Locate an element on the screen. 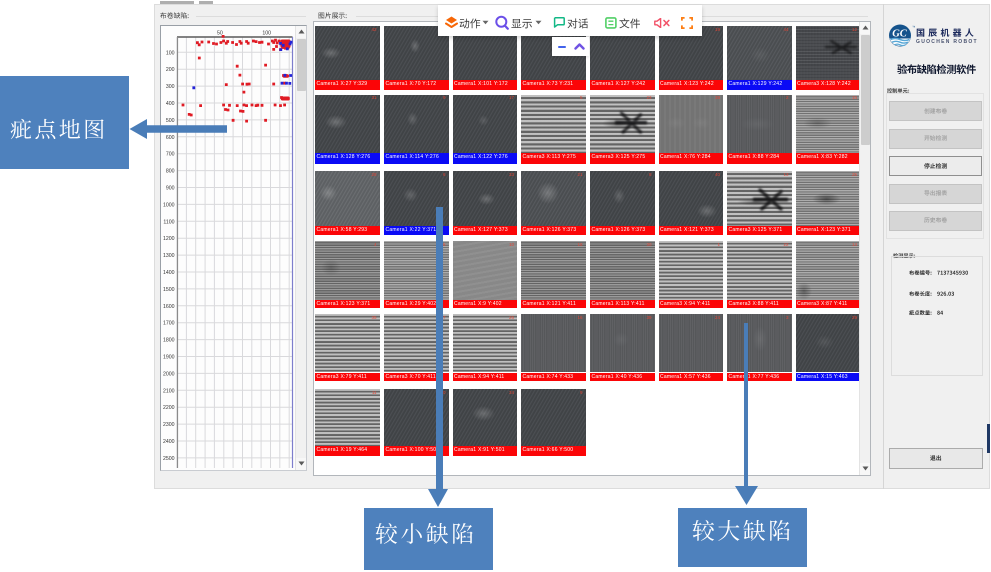 The image size is (991, 572). svg-text: 200 is located at coordinates (170, 70).